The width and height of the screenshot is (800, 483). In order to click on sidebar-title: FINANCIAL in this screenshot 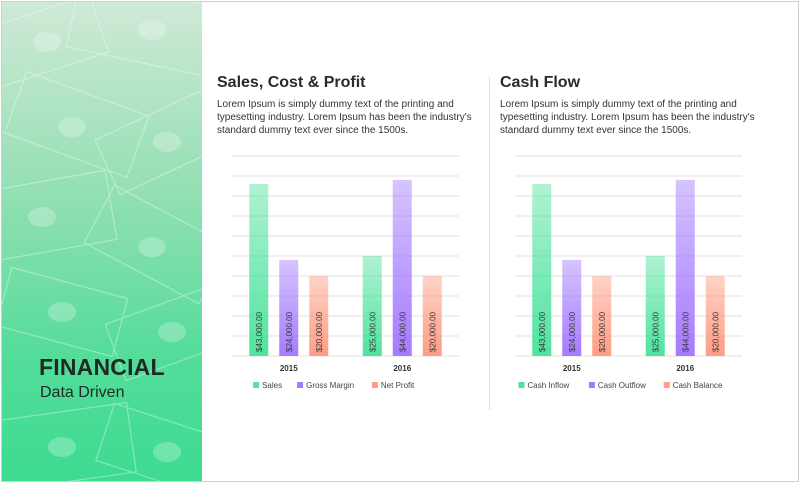, I will do `click(102, 367)`.